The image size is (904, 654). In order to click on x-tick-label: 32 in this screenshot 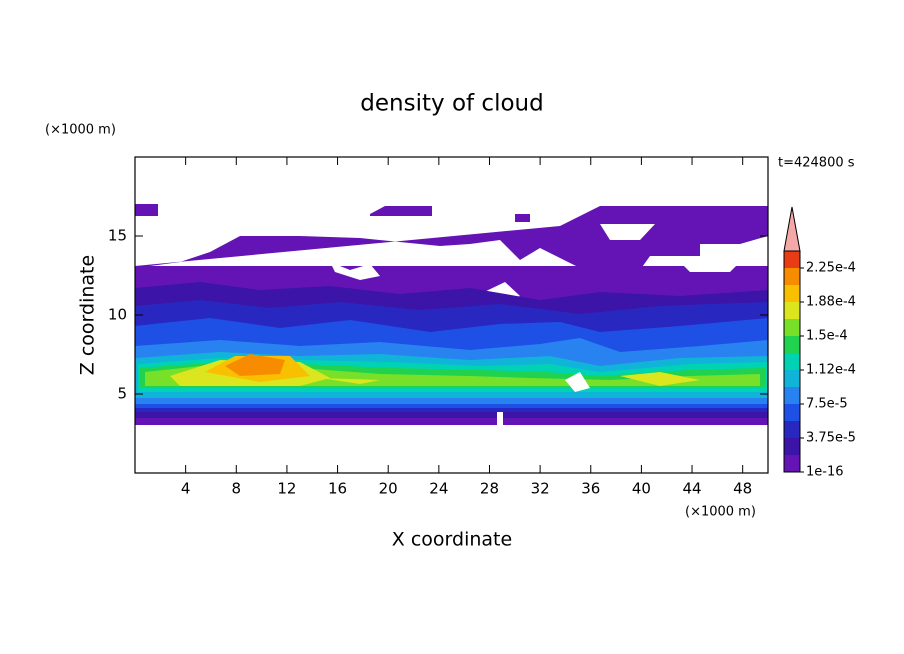, I will do `click(540, 489)`.